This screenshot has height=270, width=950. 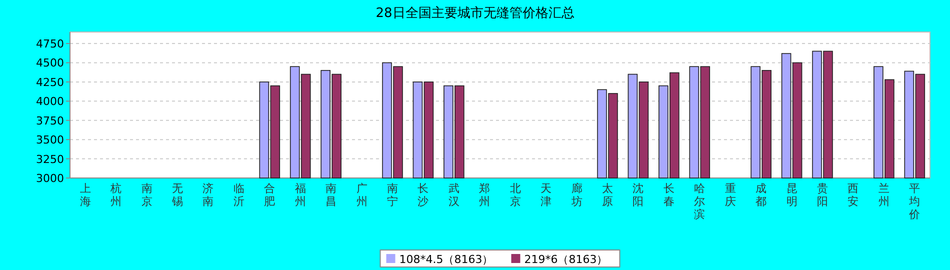 What do you see at coordinates (50, 159) in the screenshot?
I see `y-tick-label: 3250` at bounding box center [50, 159].